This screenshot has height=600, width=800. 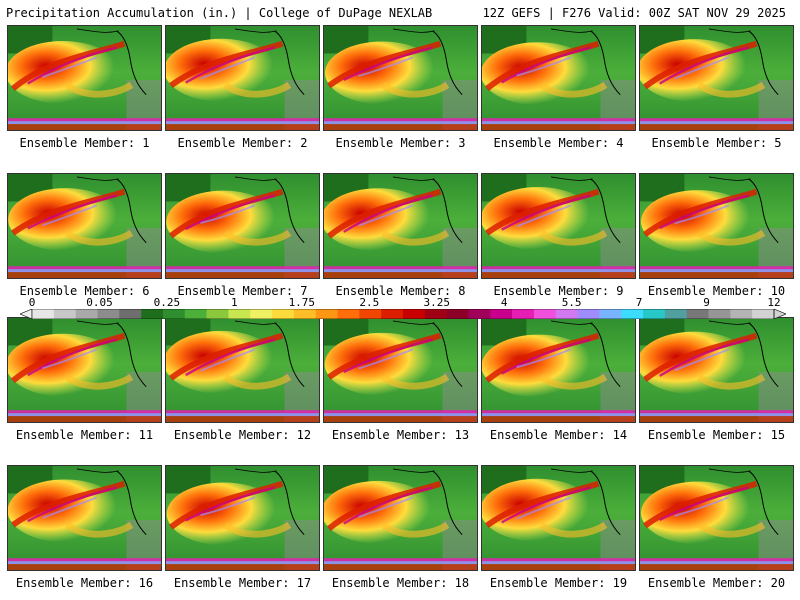 What do you see at coordinates (167, 302) in the screenshot?
I see `colorbar-tick-label: 0.25` at bounding box center [167, 302].